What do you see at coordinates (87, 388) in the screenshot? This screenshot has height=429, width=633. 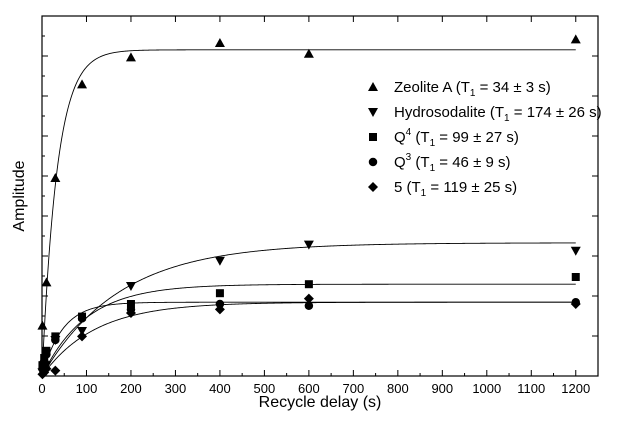 I see `x-tick-label: 100` at bounding box center [87, 388].